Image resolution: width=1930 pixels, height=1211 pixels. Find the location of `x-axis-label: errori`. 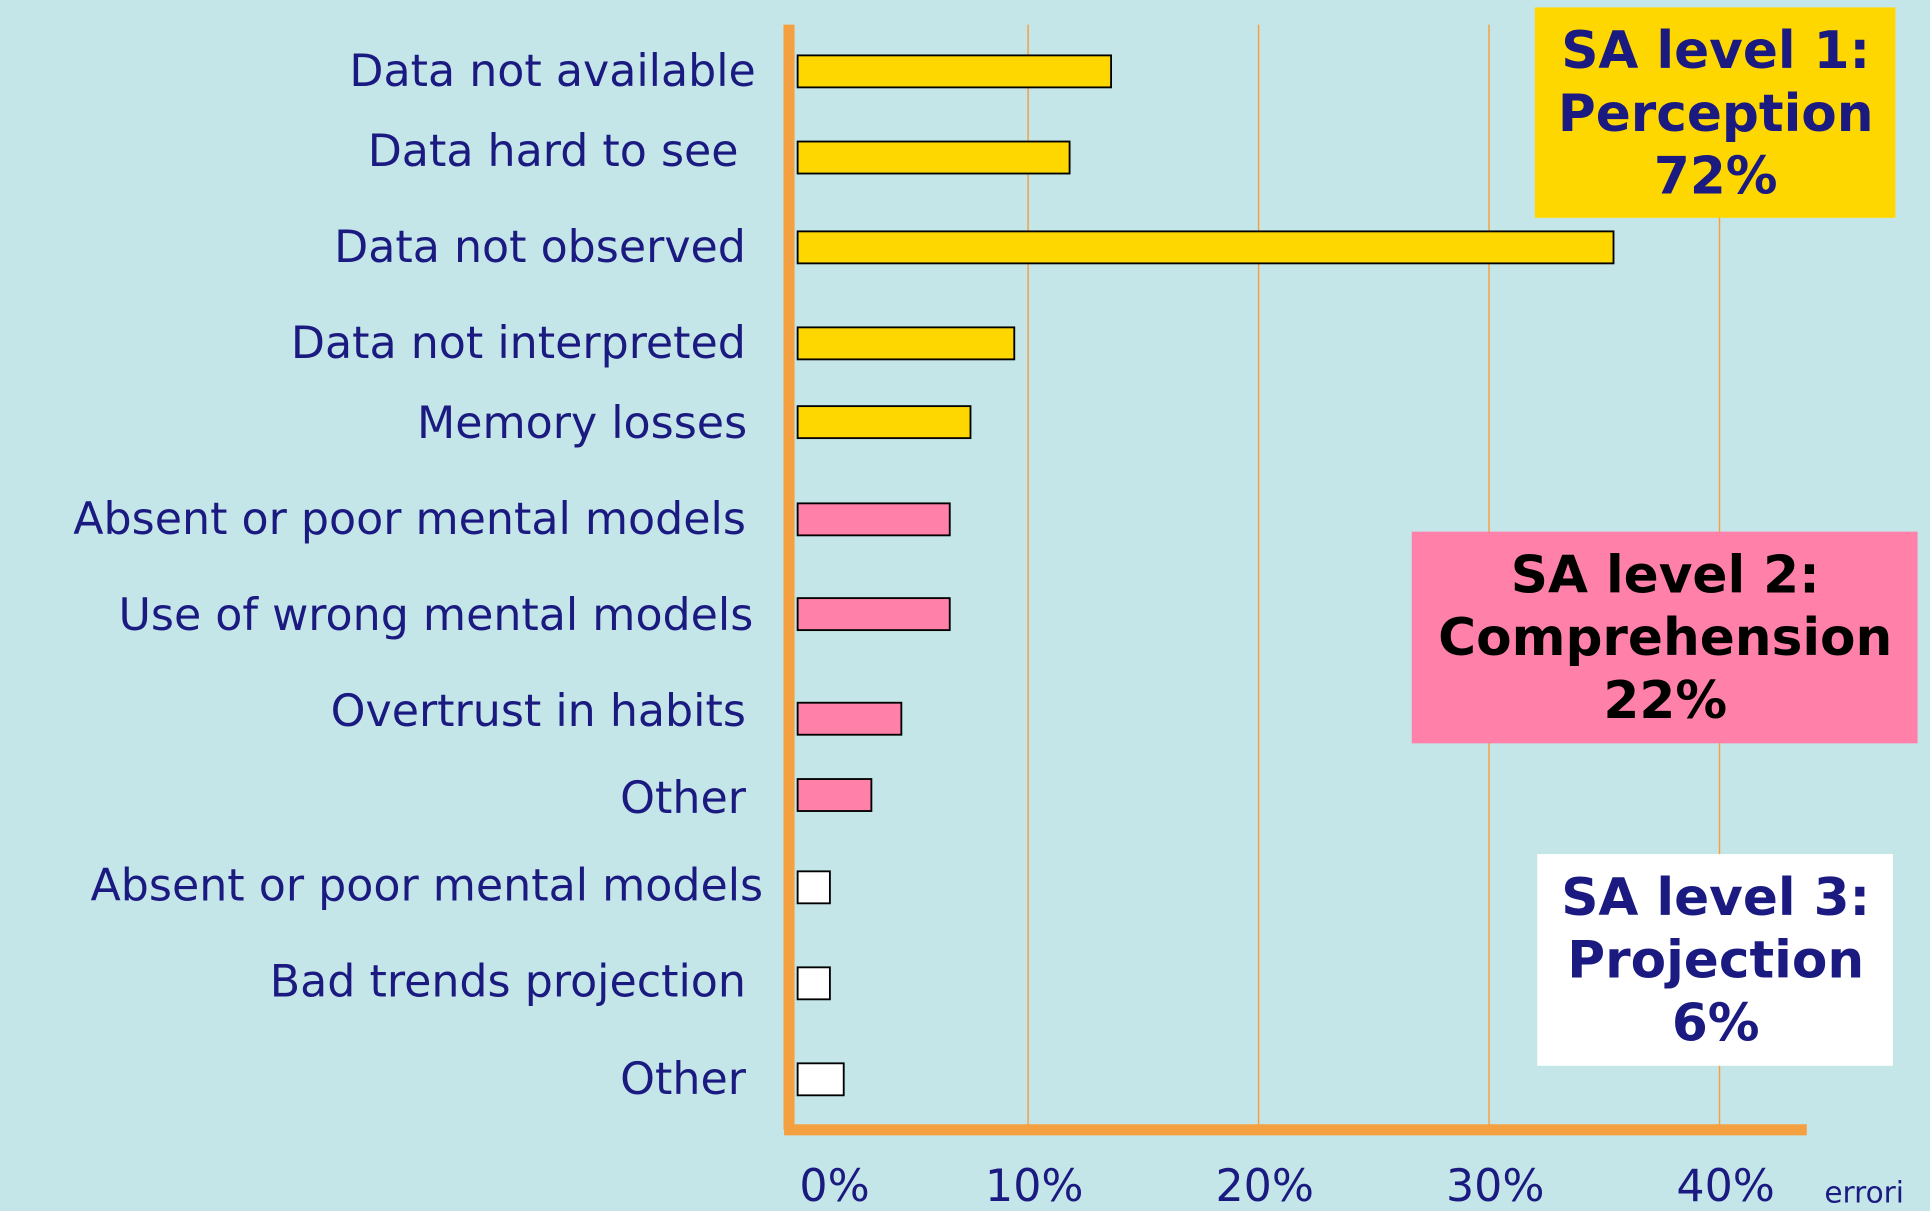

x-axis-label: errori is located at coordinates (1864, 1192).